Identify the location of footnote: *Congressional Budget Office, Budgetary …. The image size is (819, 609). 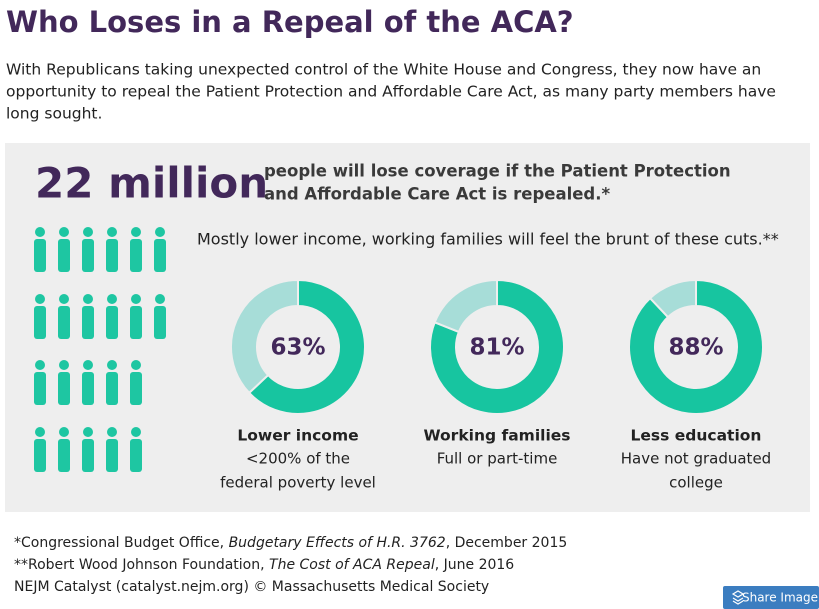
(290, 543).